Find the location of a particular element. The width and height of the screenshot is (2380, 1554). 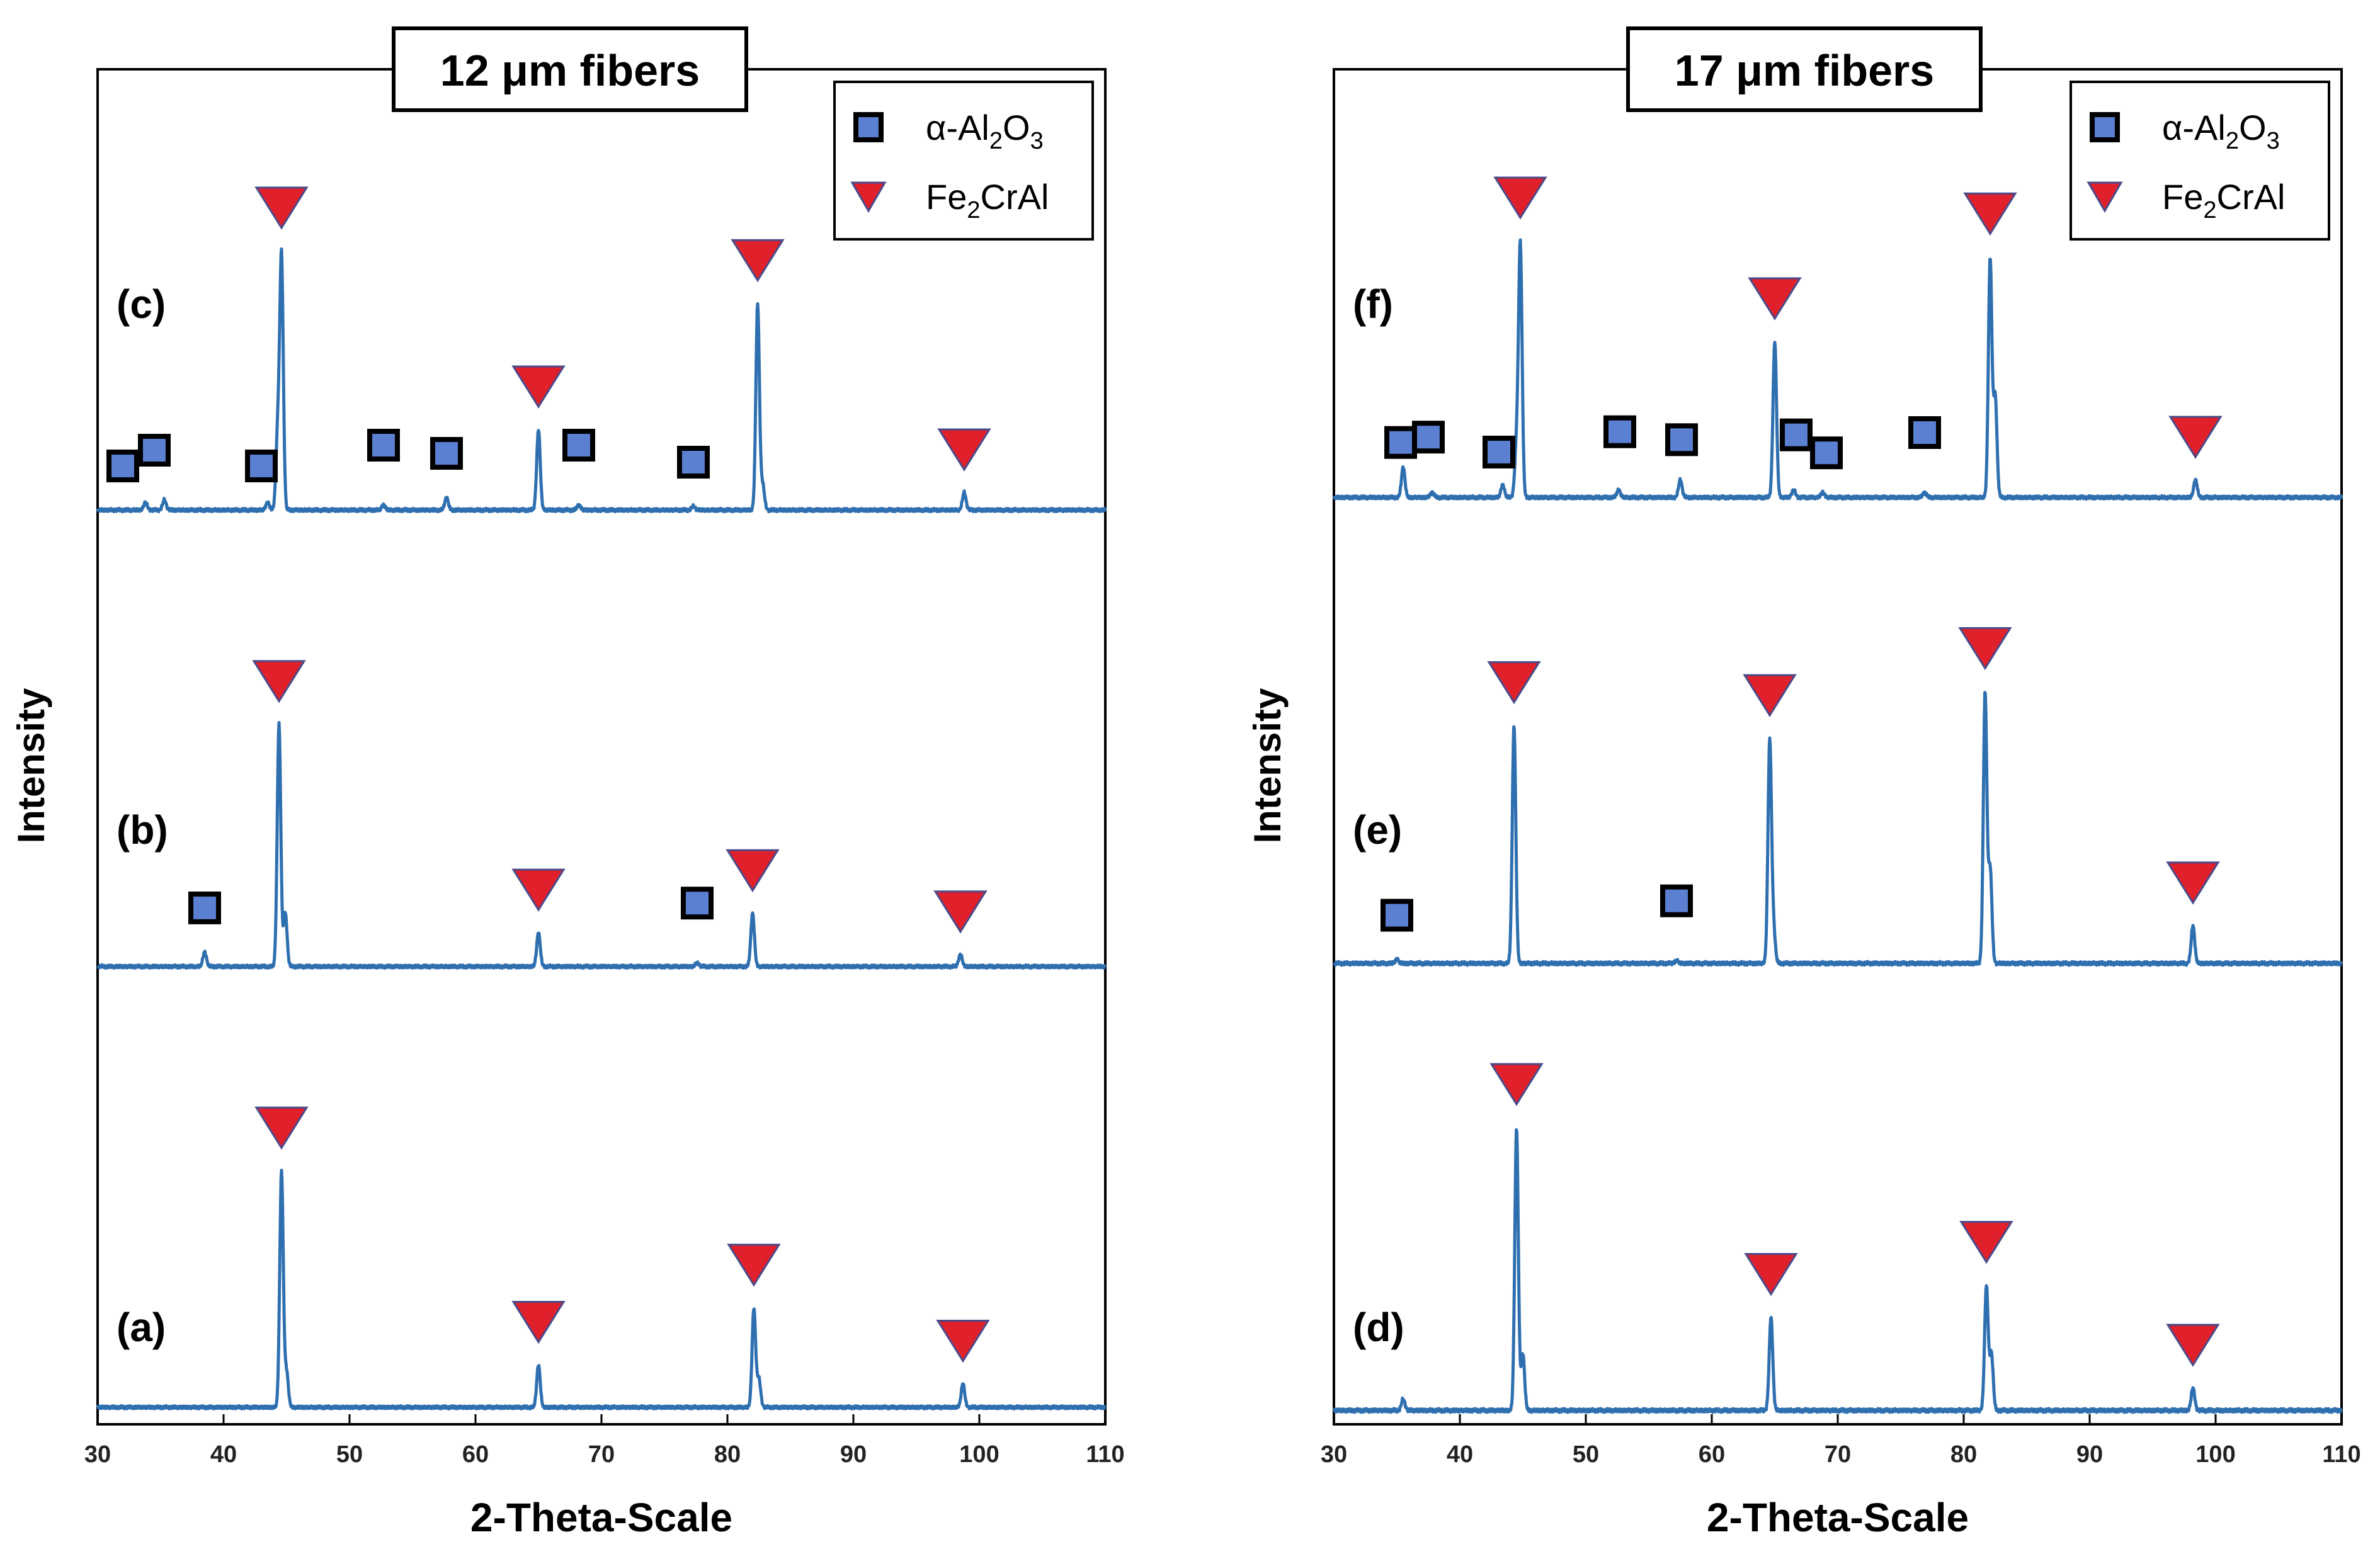

series-label: (c) is located at coordinates (141, 304).